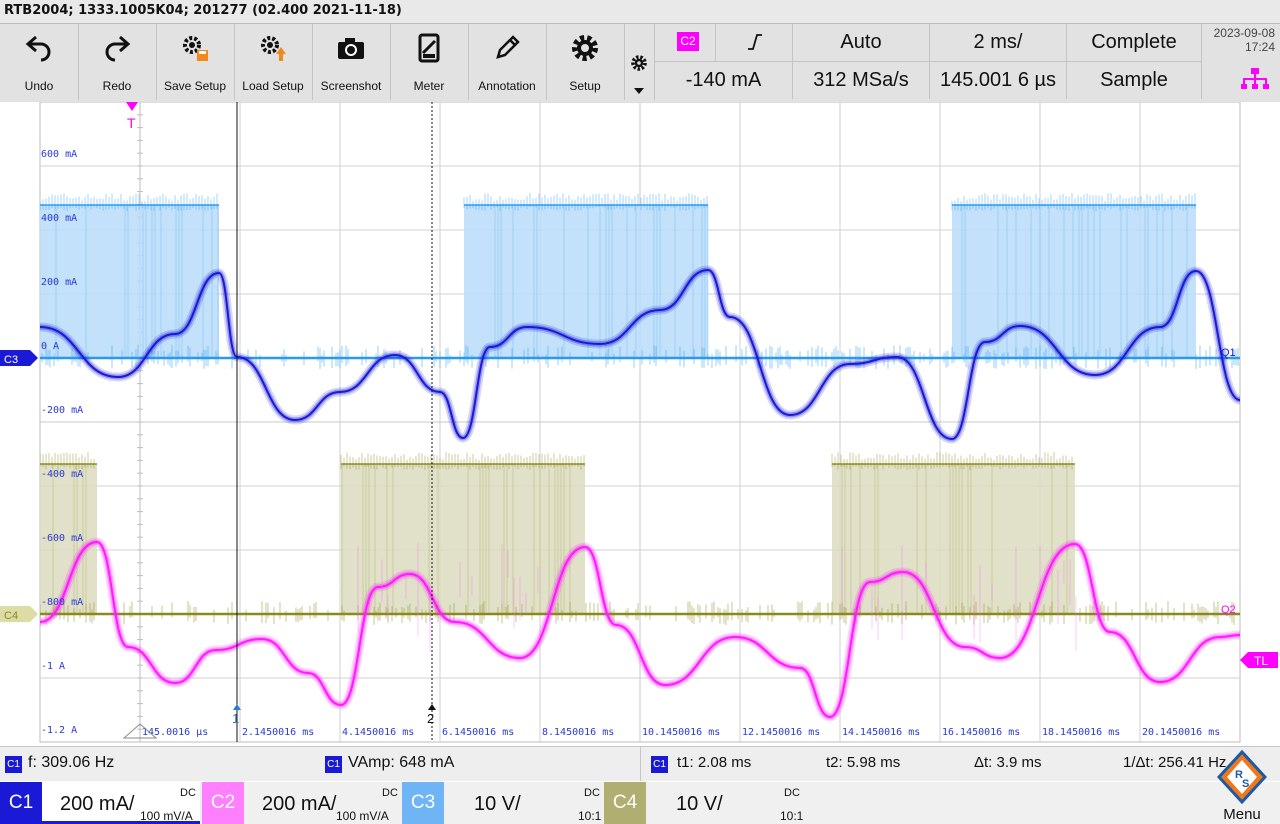  Describe the element at coordinates (1244, 33) in the screenshot. I see `date-text: 2023-09-08` at that location.